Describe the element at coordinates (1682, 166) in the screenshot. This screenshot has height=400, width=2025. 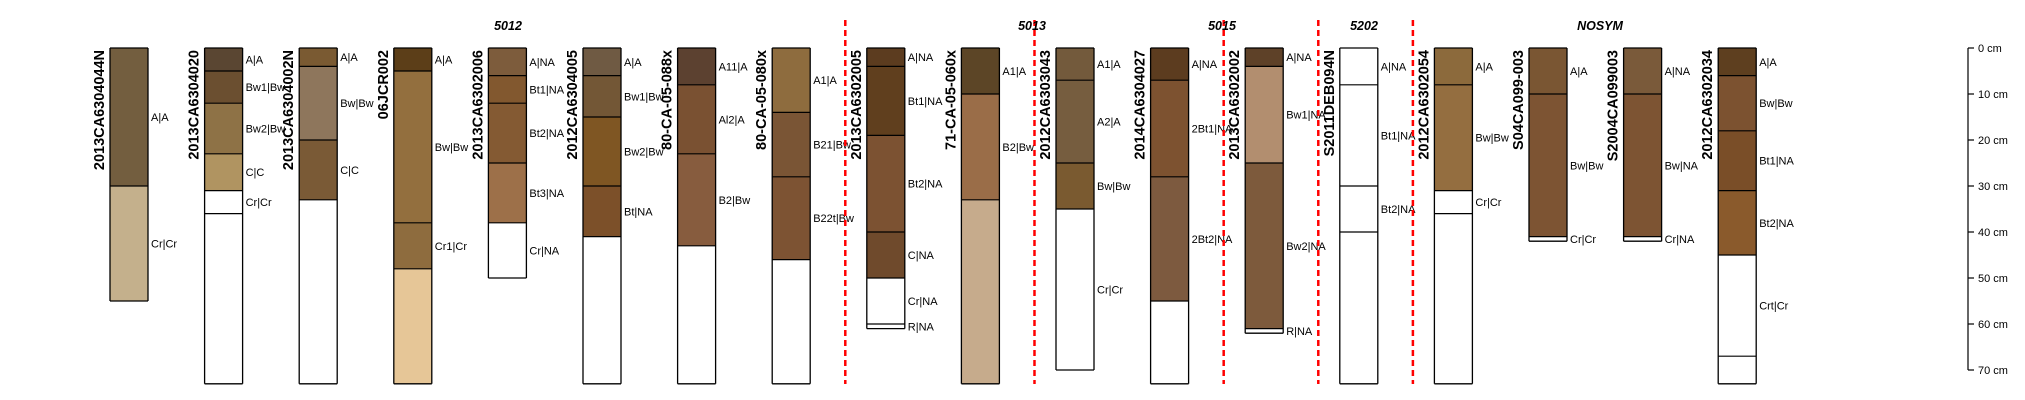
I see `horizon-label: Bw|NA` at that location.